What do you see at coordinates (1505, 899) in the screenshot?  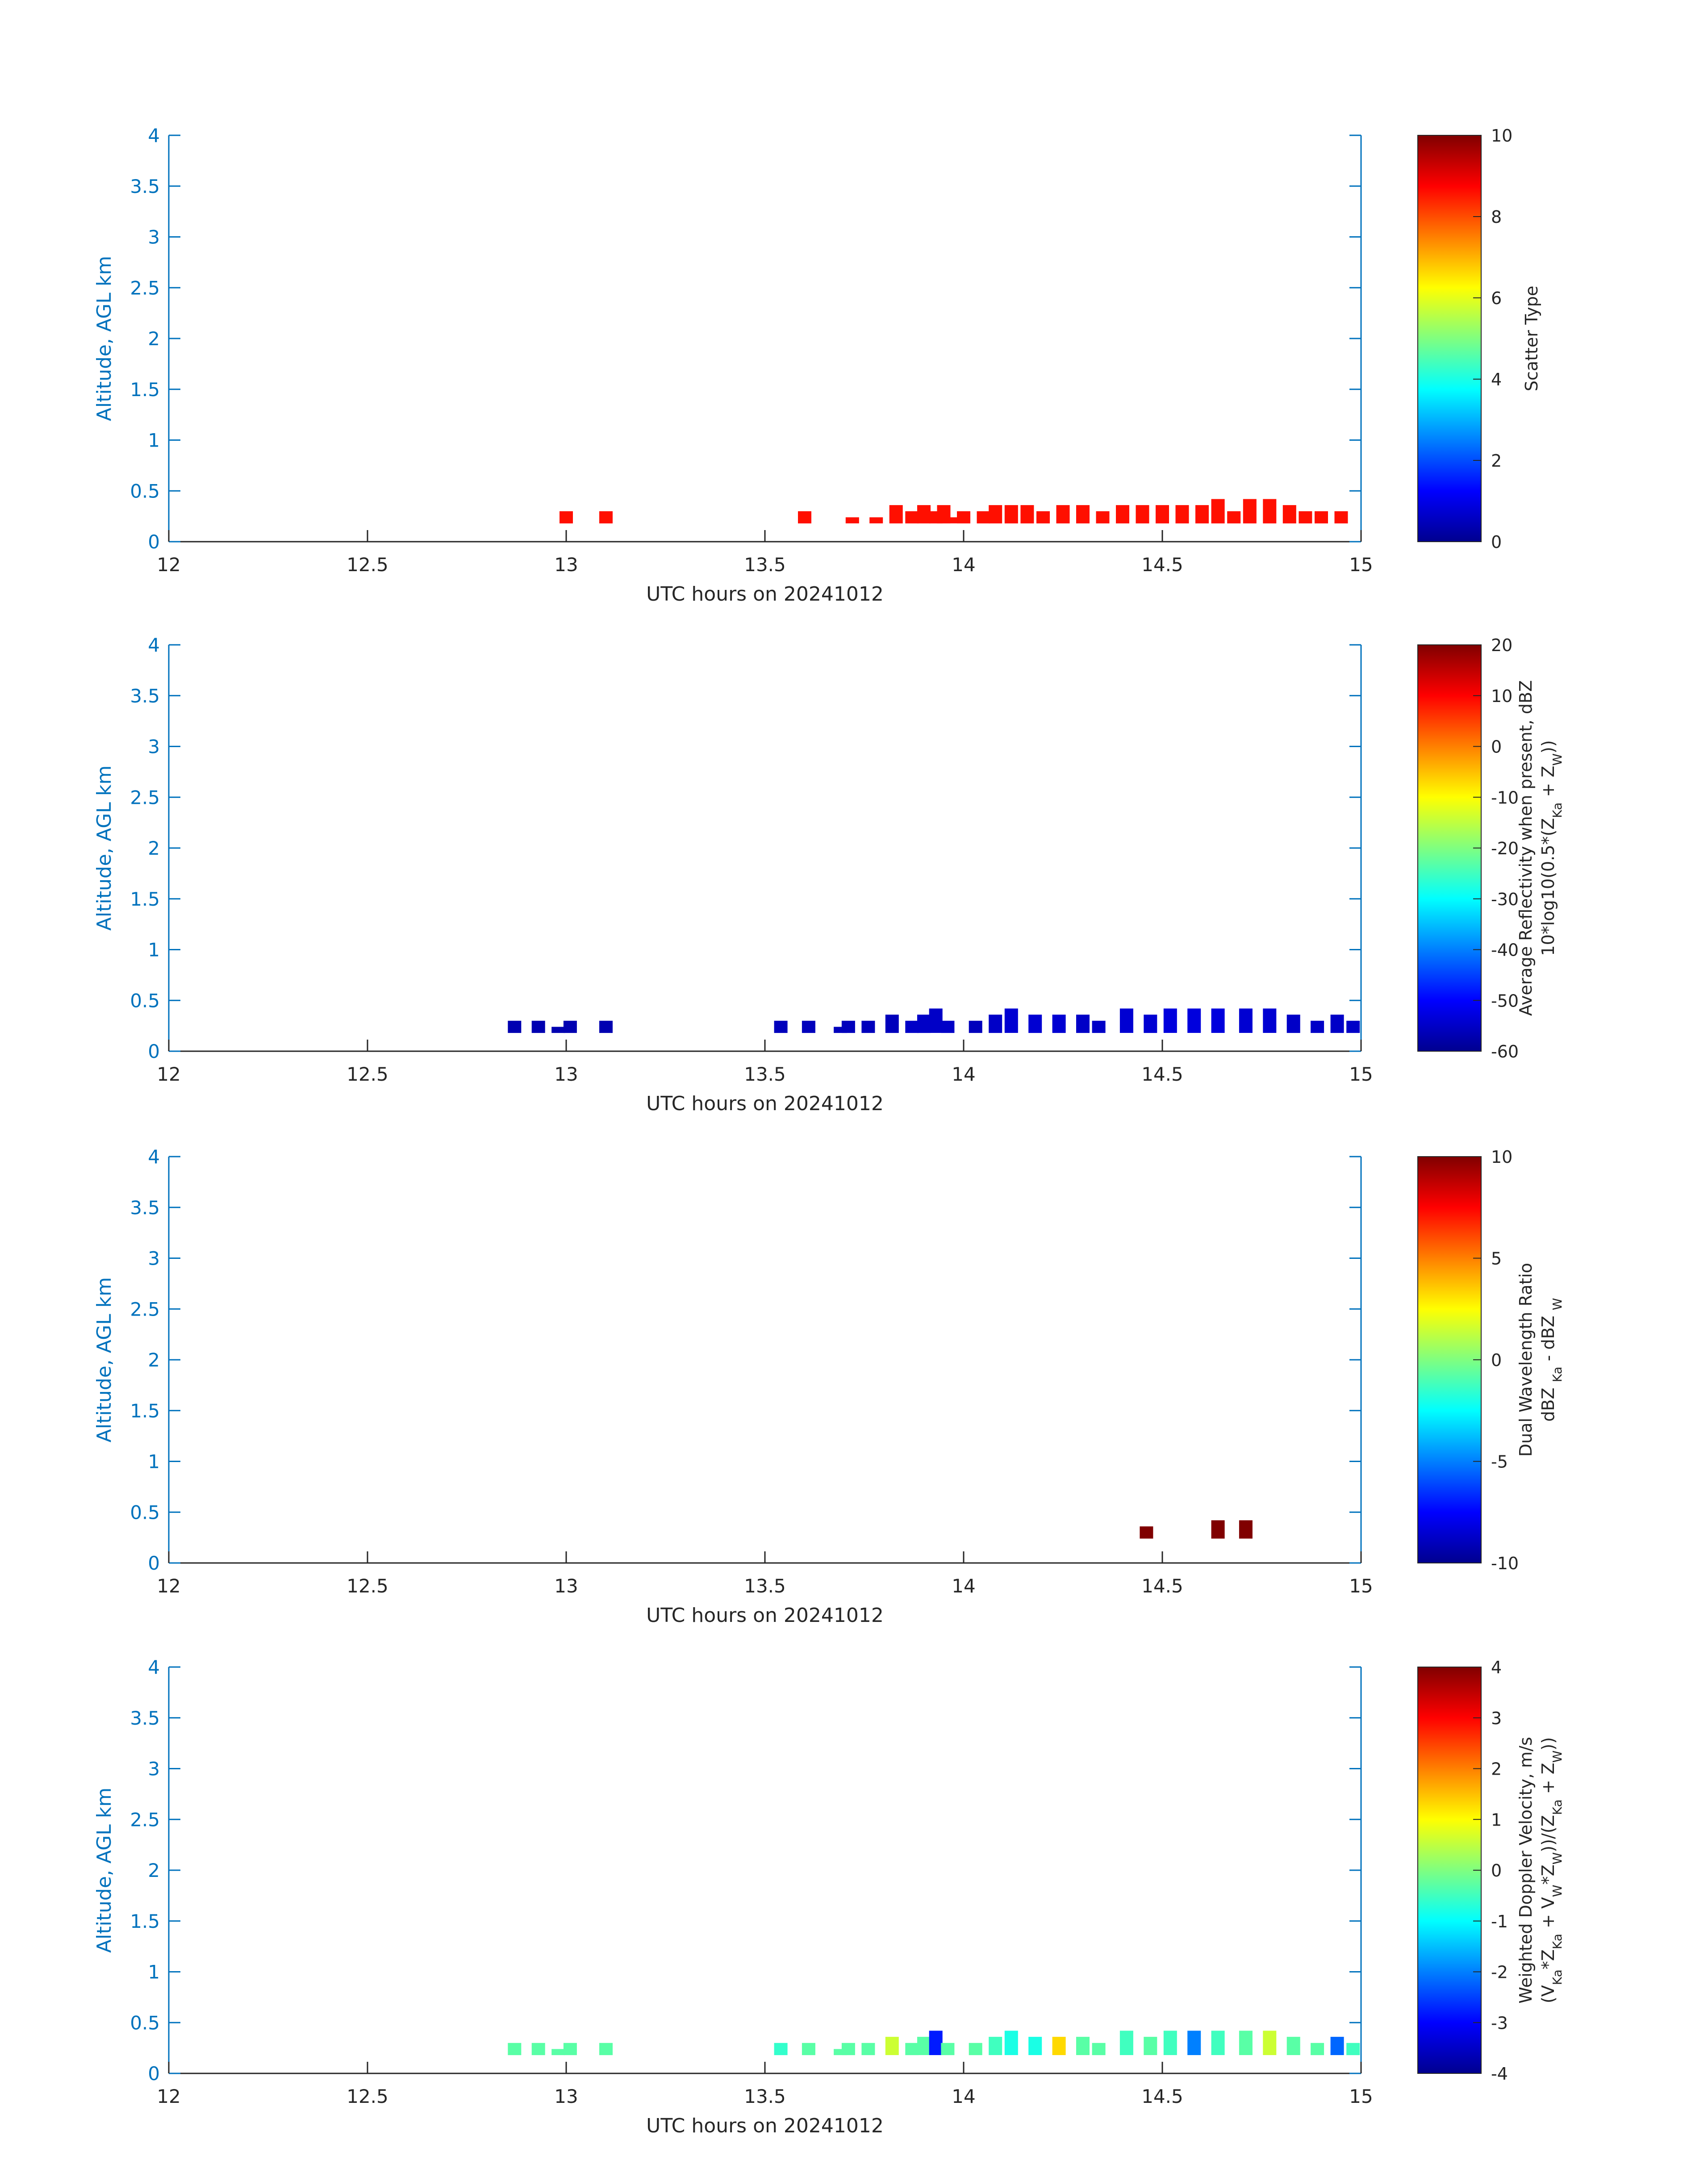 I see `colorbar-tick-label: -30` at bounding box center [1505, 899].